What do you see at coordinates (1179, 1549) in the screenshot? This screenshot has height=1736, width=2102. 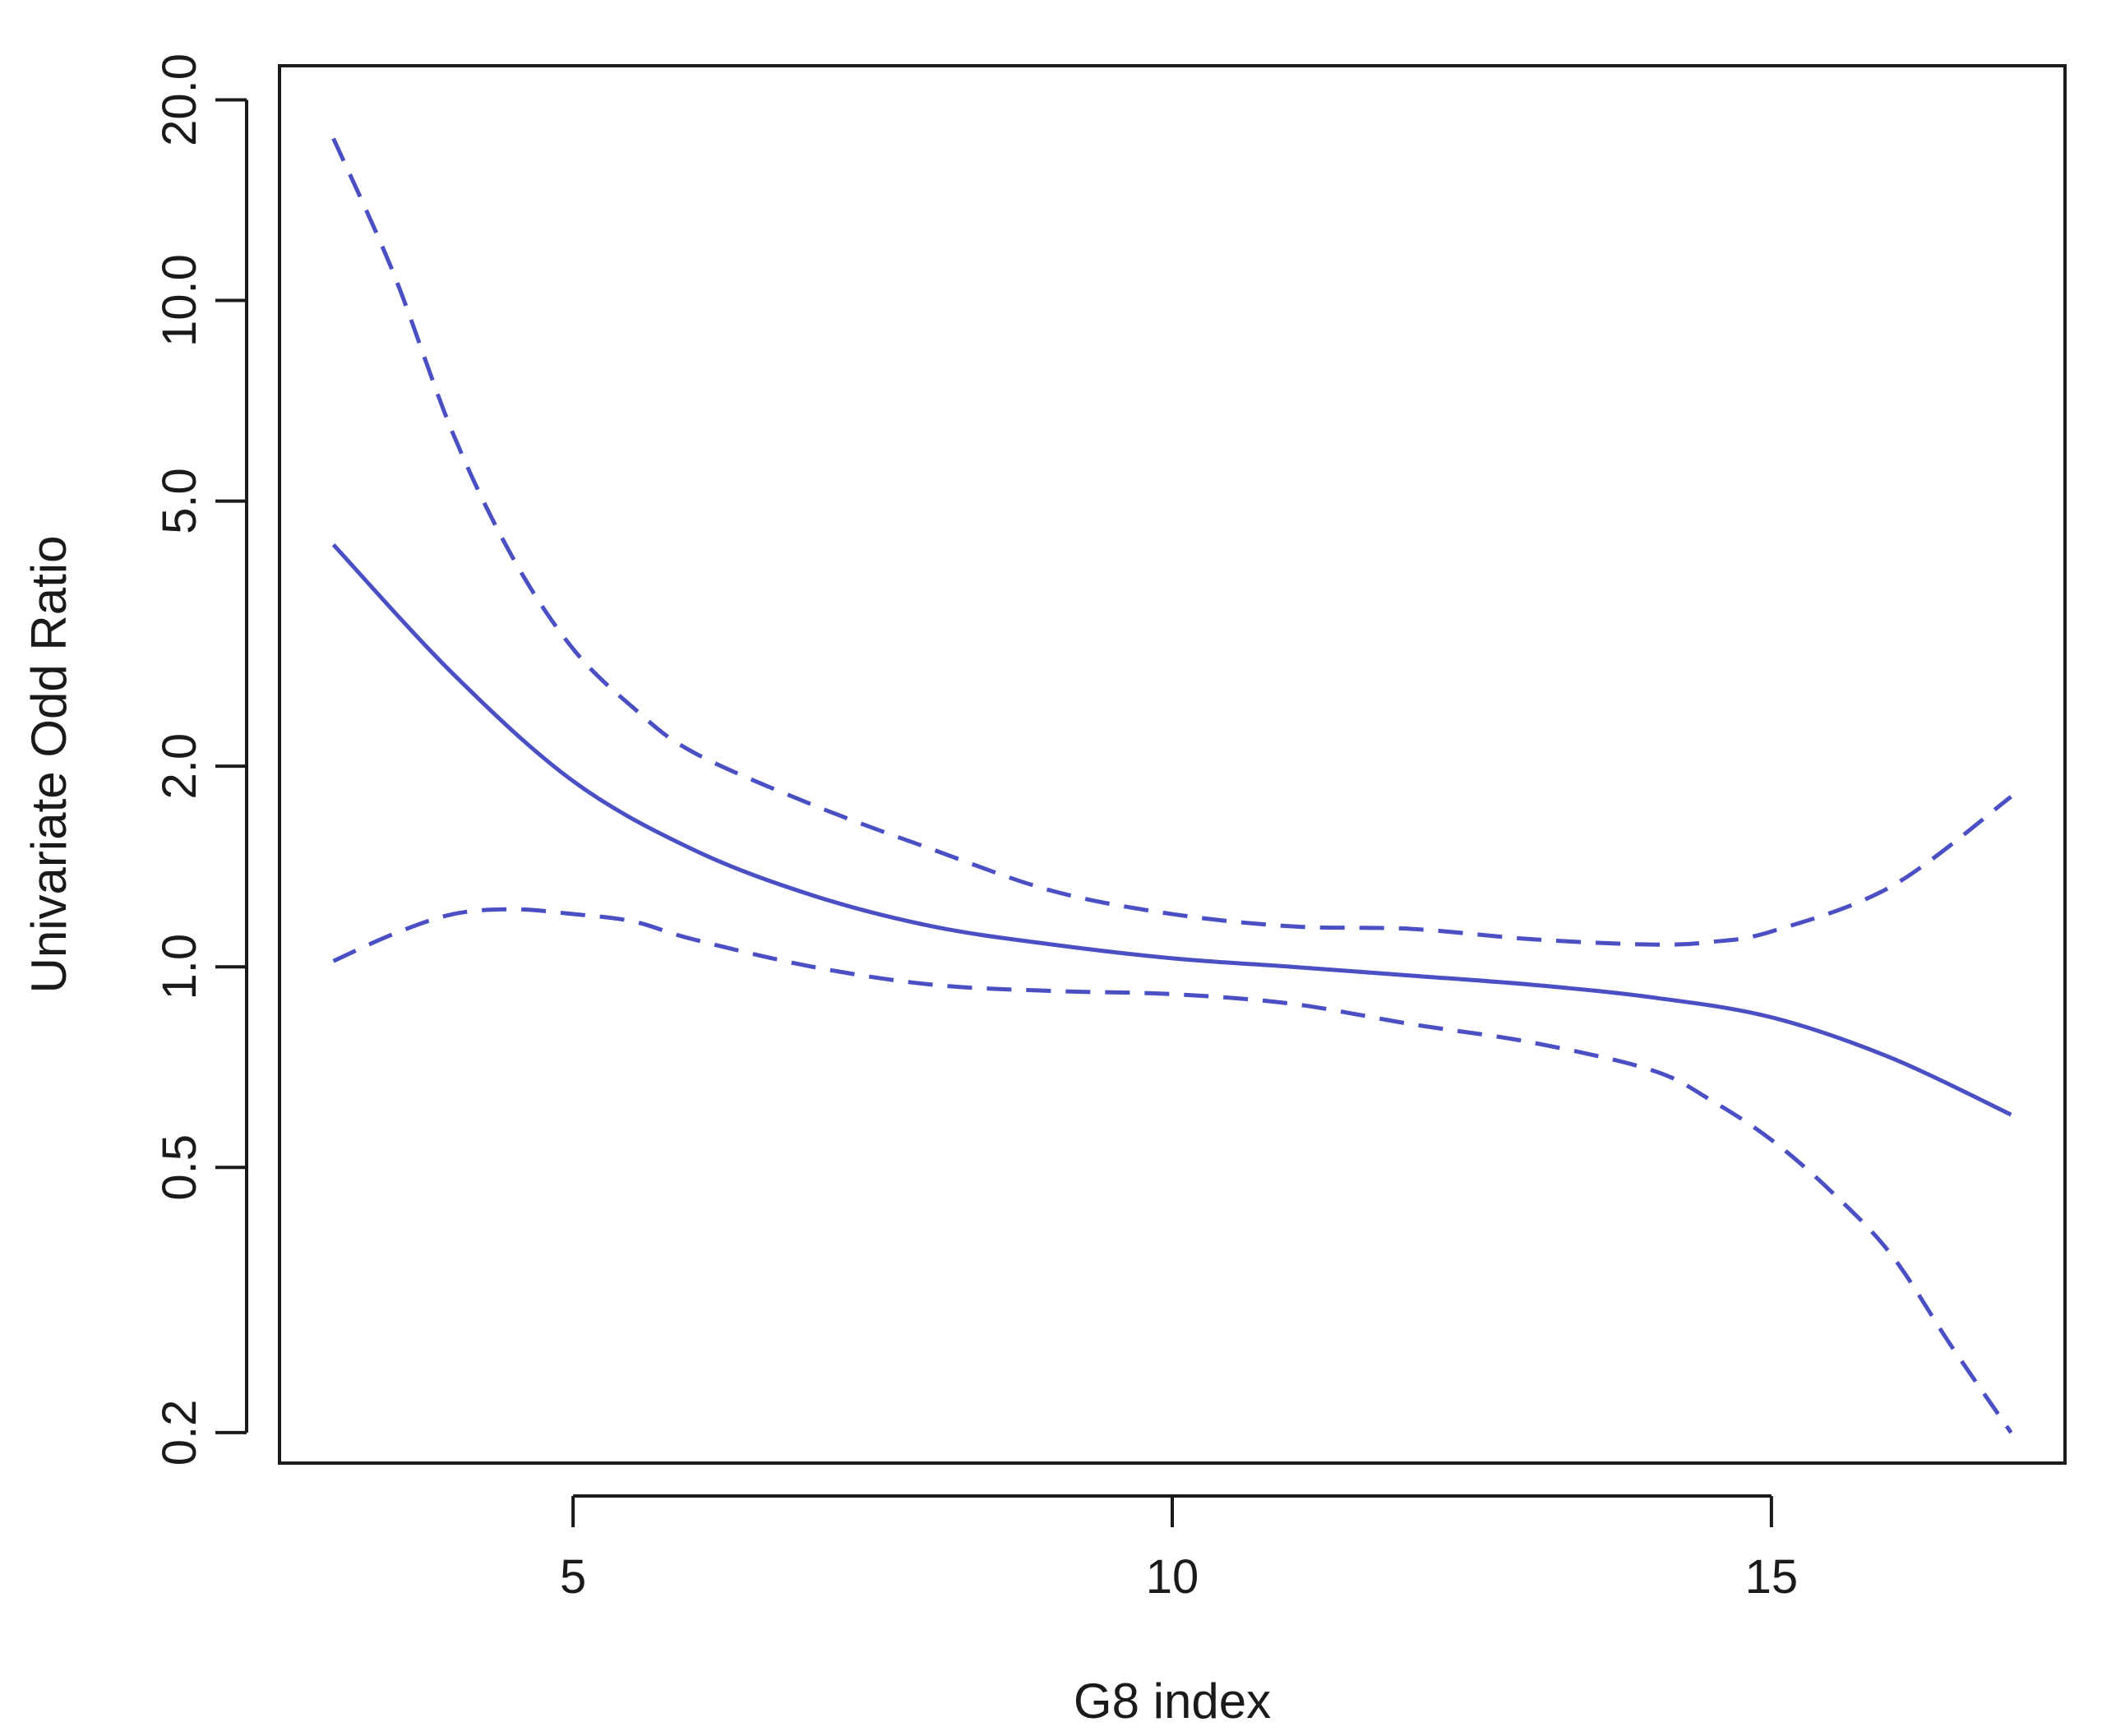 I see `x-axis: 5 10 15` at bounding box center [1179, 1549].